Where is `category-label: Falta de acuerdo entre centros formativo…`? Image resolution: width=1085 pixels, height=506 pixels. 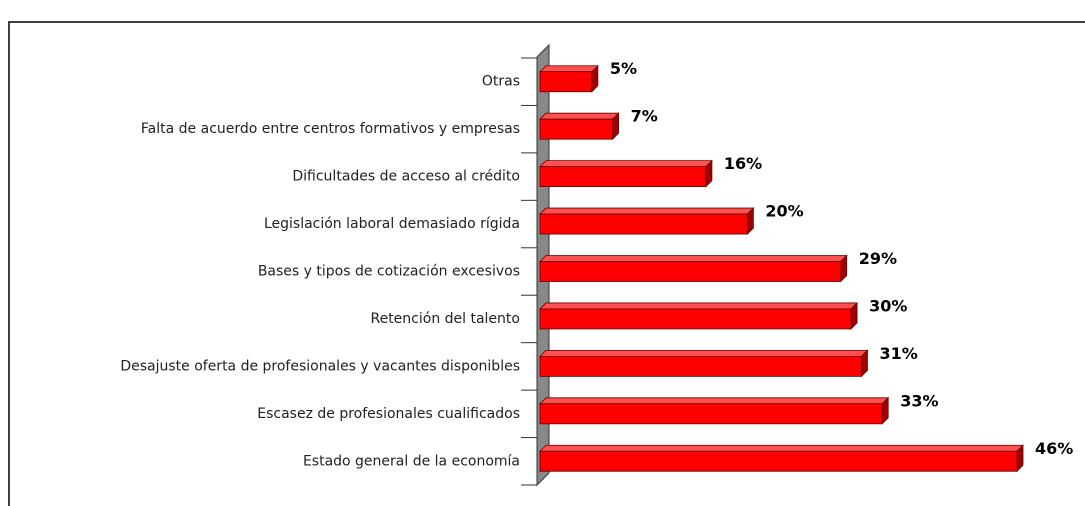 category-label: Falta de acuerdo entre centros formativo… is located at coordinates (330, 129).